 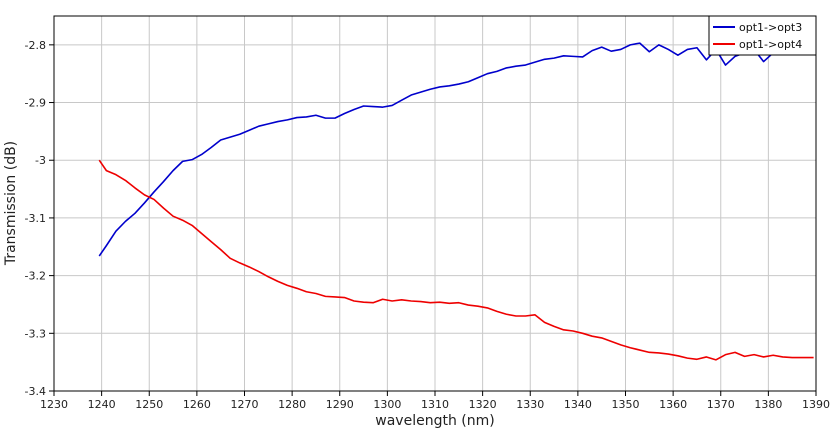 I want to click on x-tick-label: 1270, so click(x=245, y=404).